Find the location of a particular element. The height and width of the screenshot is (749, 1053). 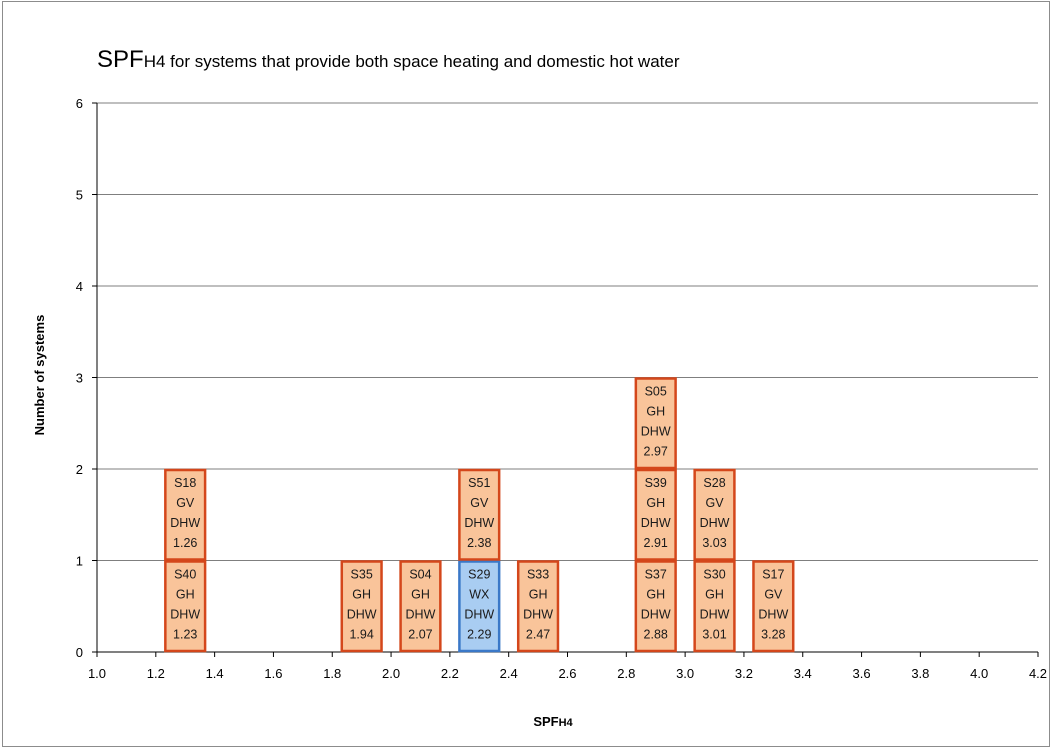

system-id: S28 is located at coordinates (714, 483).